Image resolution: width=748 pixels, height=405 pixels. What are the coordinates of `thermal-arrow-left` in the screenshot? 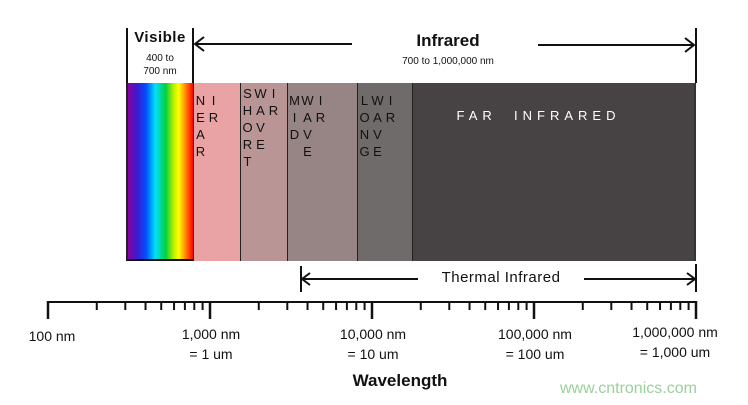 It's located at (359, 279).